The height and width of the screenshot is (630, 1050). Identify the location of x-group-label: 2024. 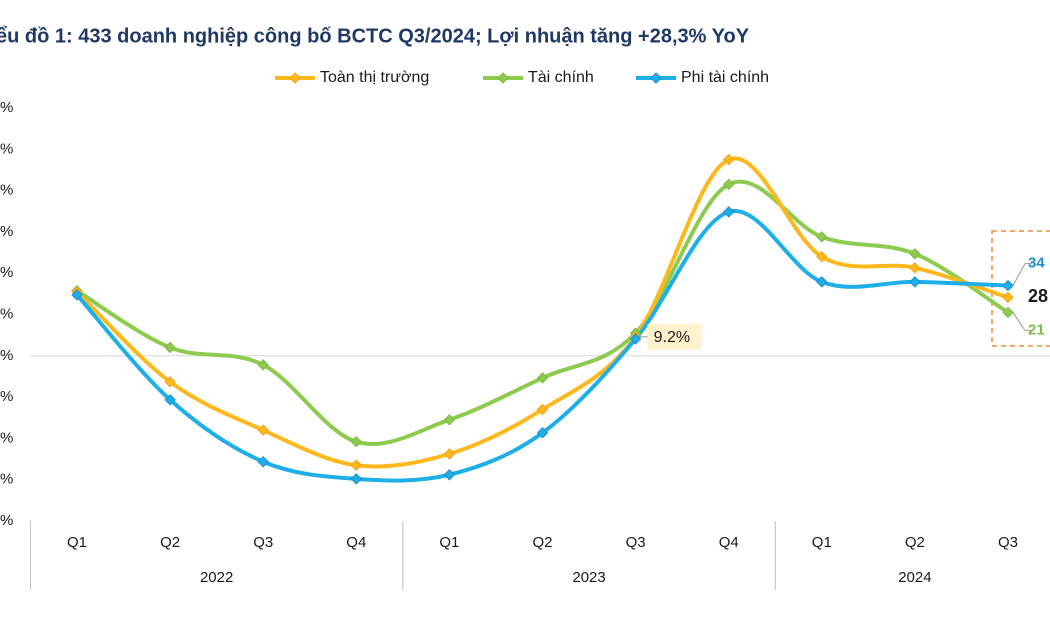
(914, 577).